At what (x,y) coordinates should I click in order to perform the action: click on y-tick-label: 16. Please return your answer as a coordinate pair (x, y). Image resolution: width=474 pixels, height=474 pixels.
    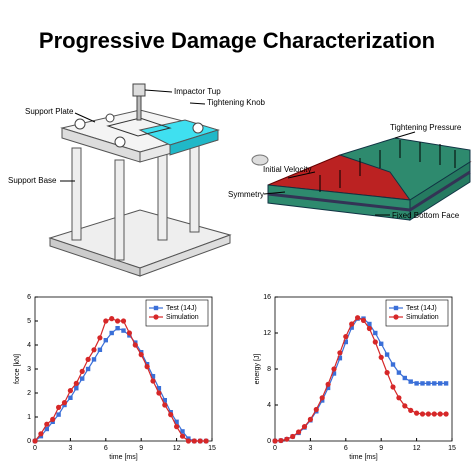
    Looking at the image, I should click on (267, 297).